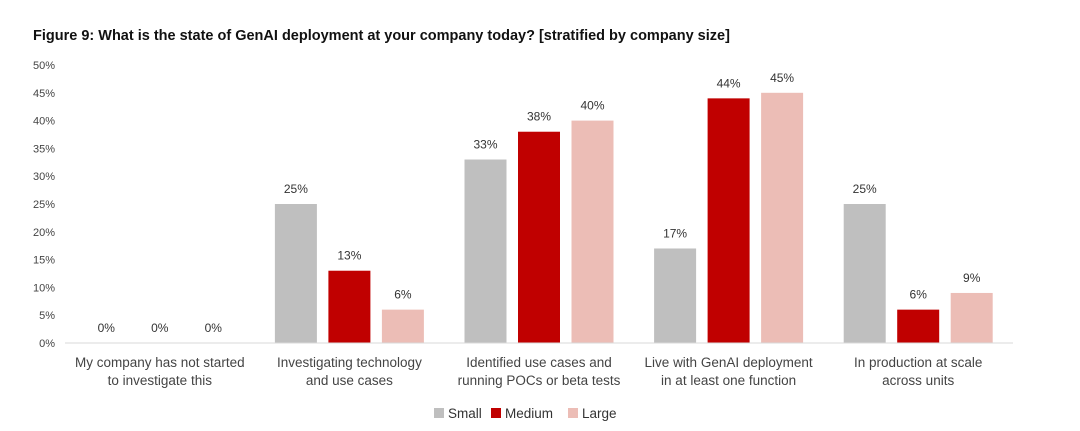 This screenshot has height=431, width=1080. What do you see at coordinates (349, 371) in the screenshot?
I see `x-category-label: Investigating technology and use cases` at bounding box center [349, 371].